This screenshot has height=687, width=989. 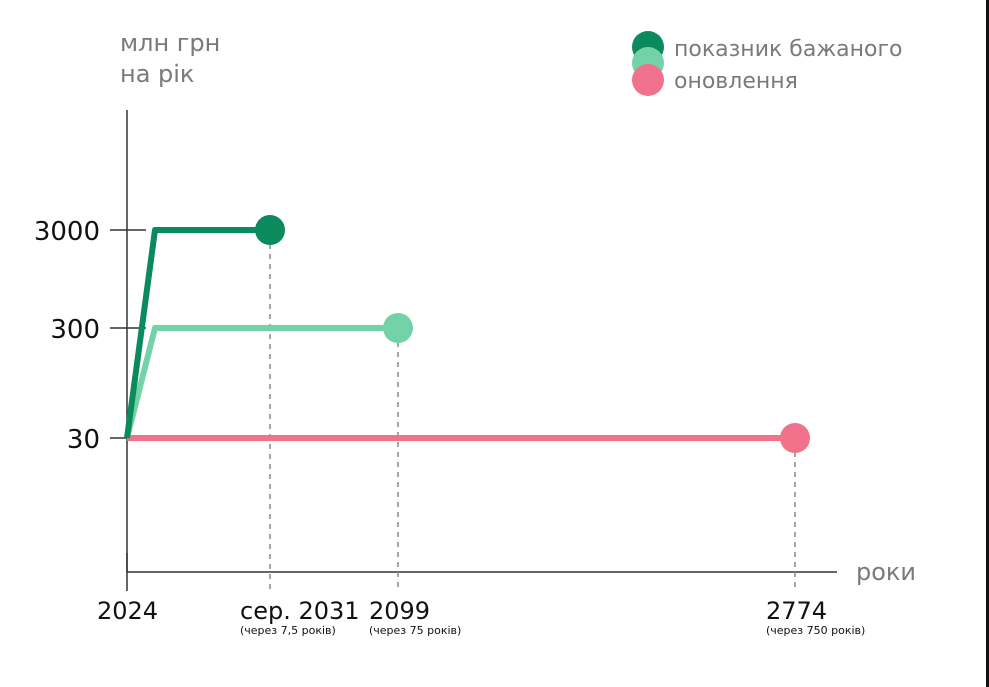 I want to click on x-tick-label: 2024, so click(x=127, y=611).